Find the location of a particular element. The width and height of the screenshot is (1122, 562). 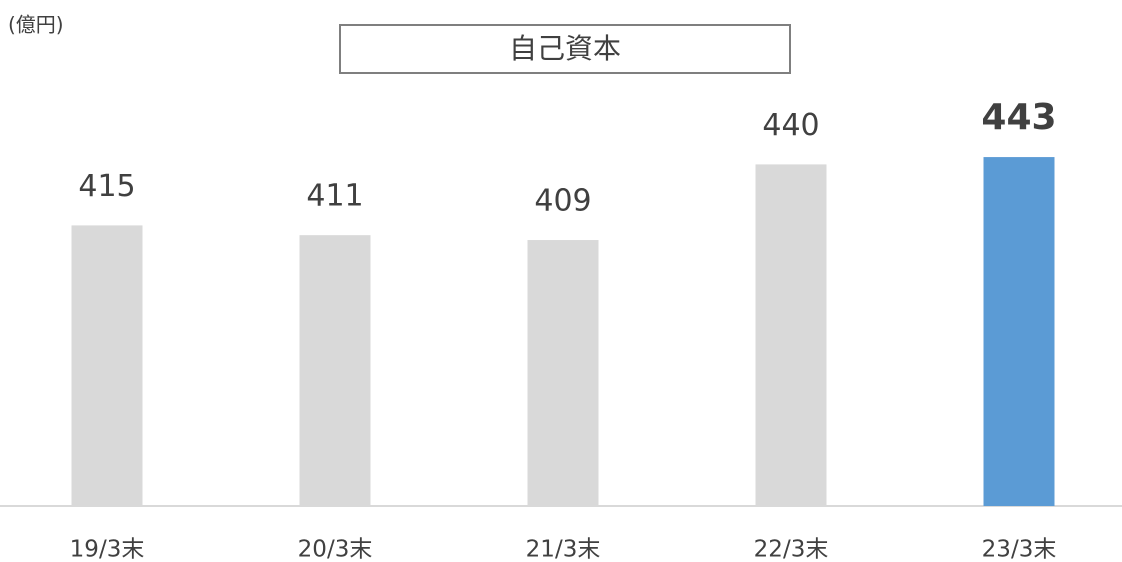

x-tick-label: 23/3末 is located at coordinates (1019, 549).